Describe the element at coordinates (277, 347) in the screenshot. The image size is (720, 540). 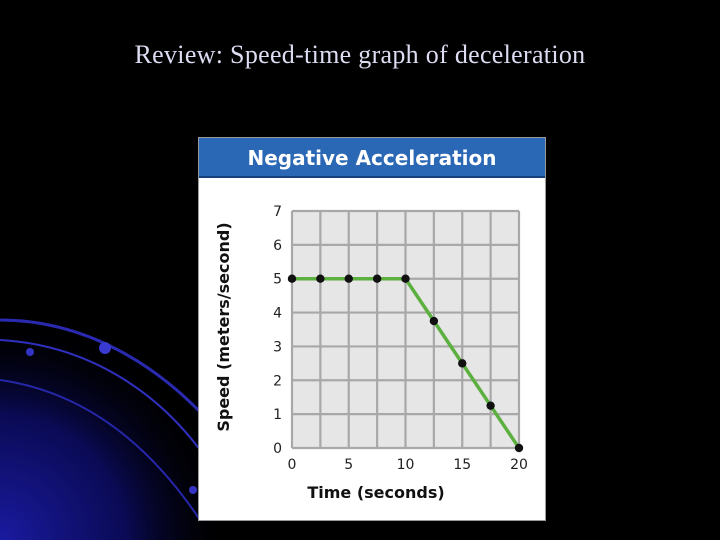
I see `y-tick-label: 3` at that location.